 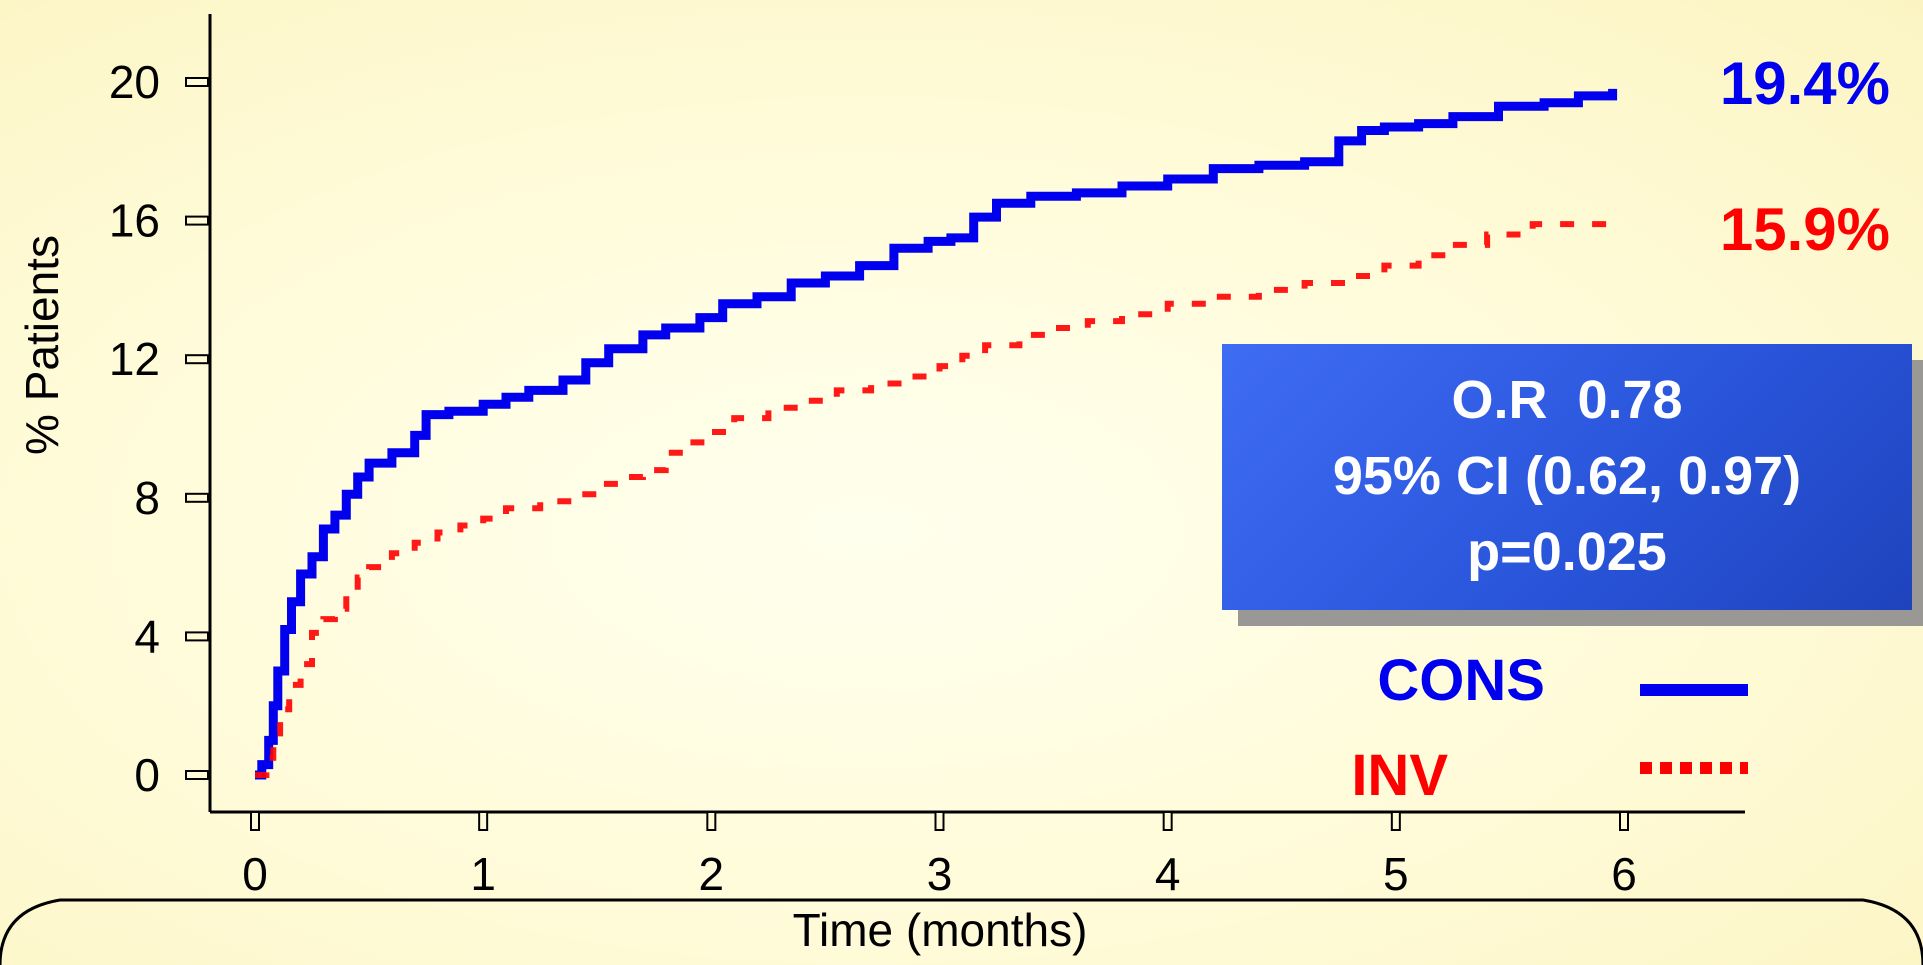 I want to click on inv-end-label: 15.9%, so click(x=1805, y=229).